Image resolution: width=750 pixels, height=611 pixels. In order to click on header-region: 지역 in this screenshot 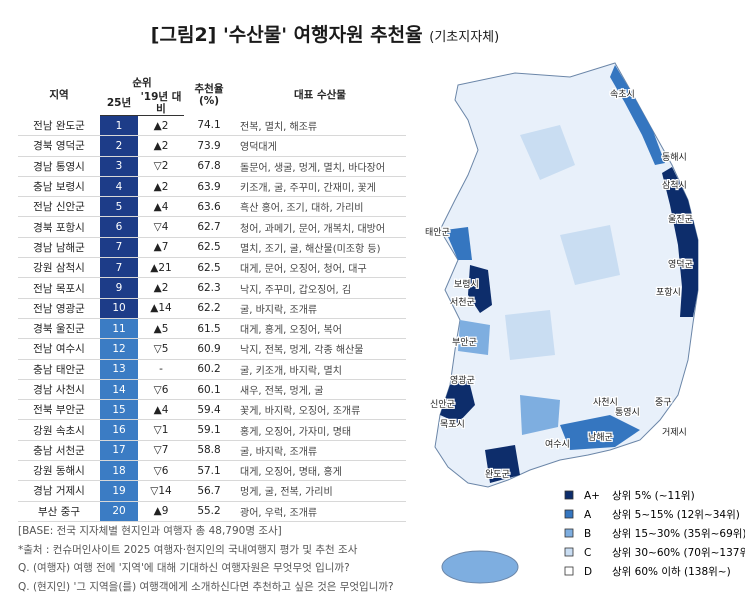, I will do `click(59, 94)`.